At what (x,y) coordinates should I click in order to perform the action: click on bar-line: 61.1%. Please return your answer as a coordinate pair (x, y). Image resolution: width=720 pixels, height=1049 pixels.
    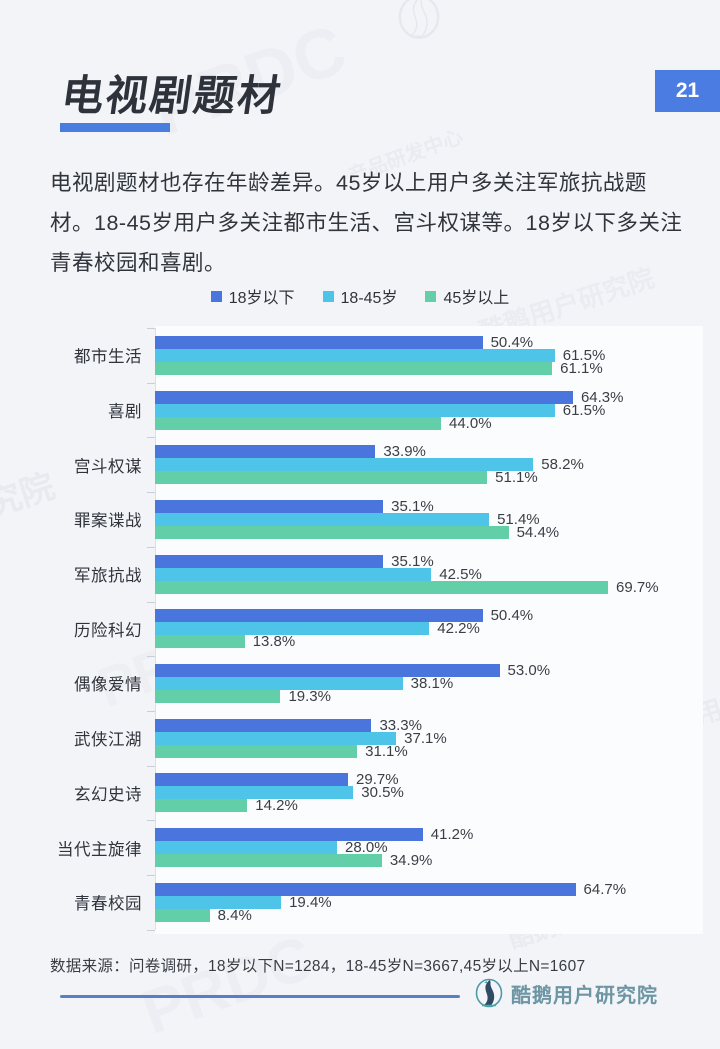
    Looking at the image, I should click on (437, 368).